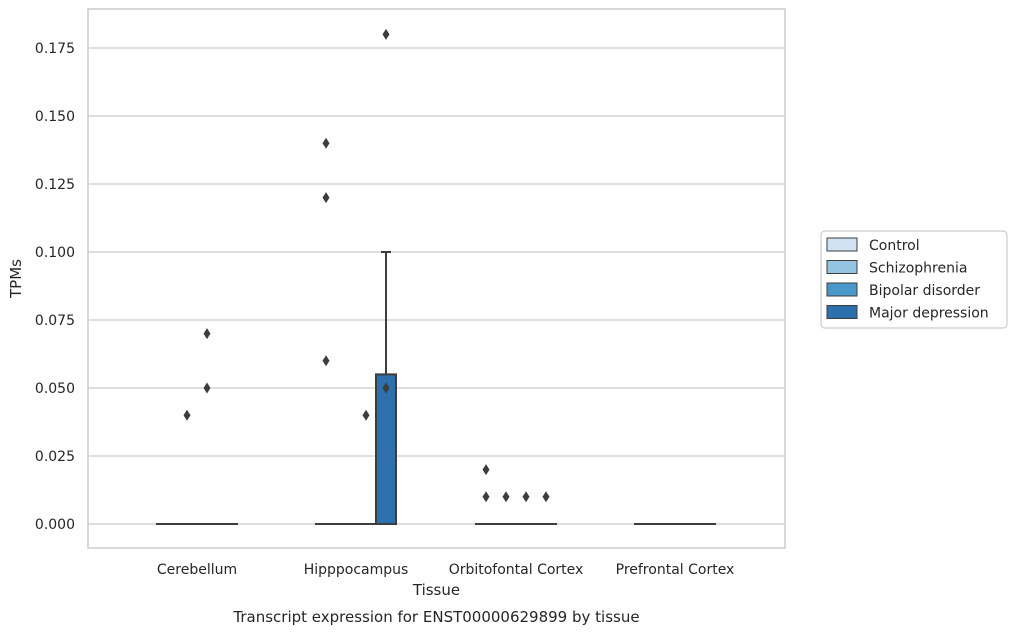 The height and width of the screenshot is (634, 1017). I want to click on x-tick-label: Hipppocampus, so click(356, 570).